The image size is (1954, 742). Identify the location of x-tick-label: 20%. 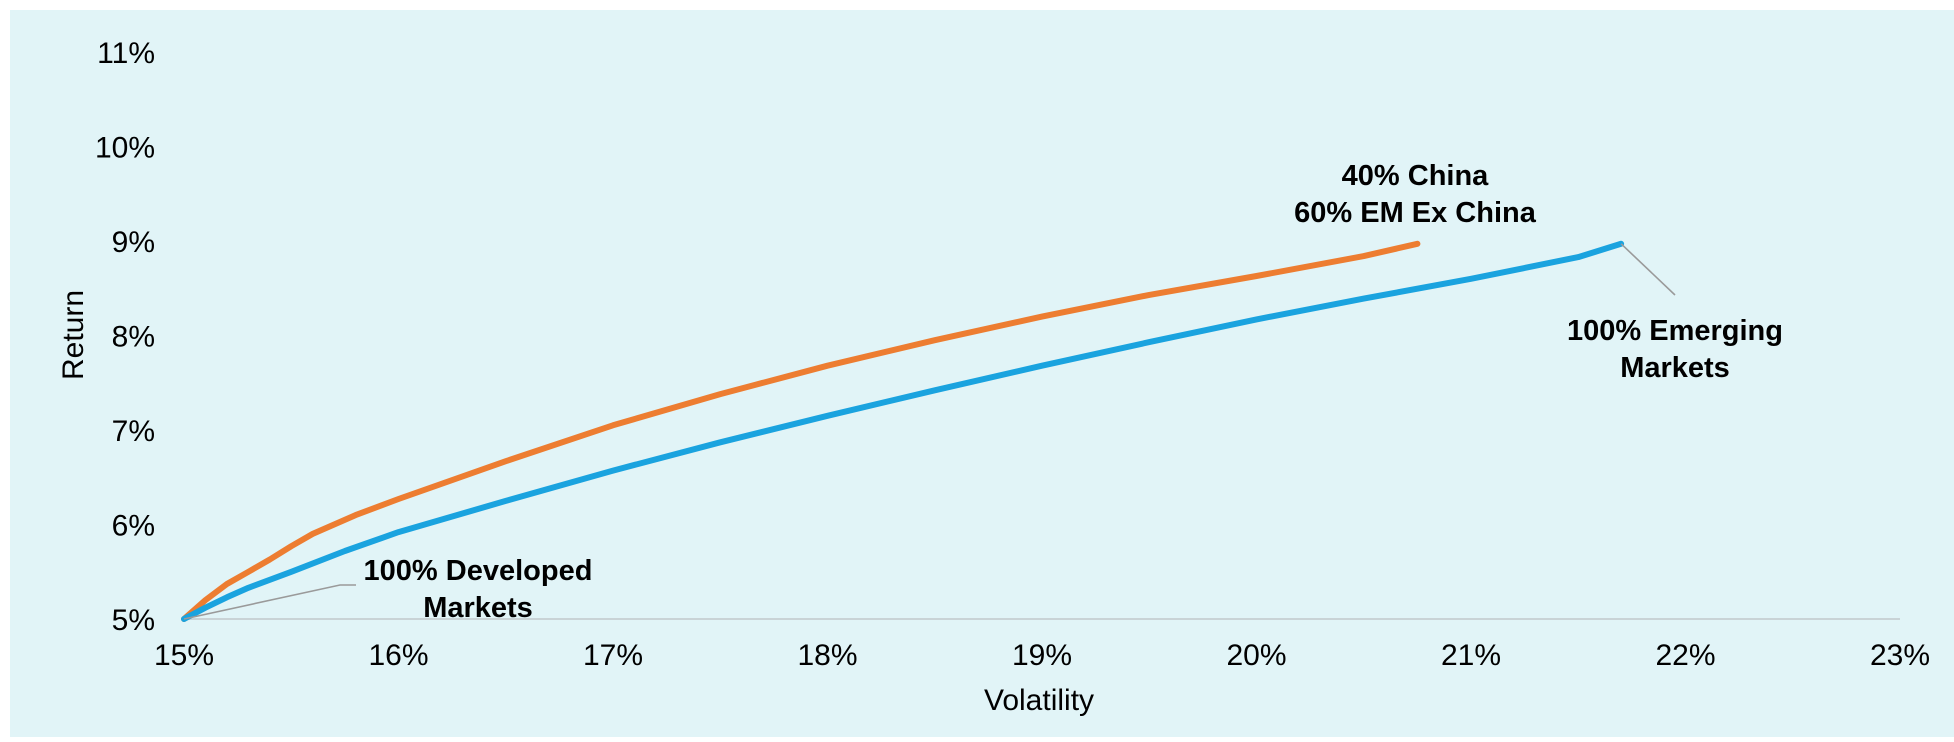
(1256, 655).